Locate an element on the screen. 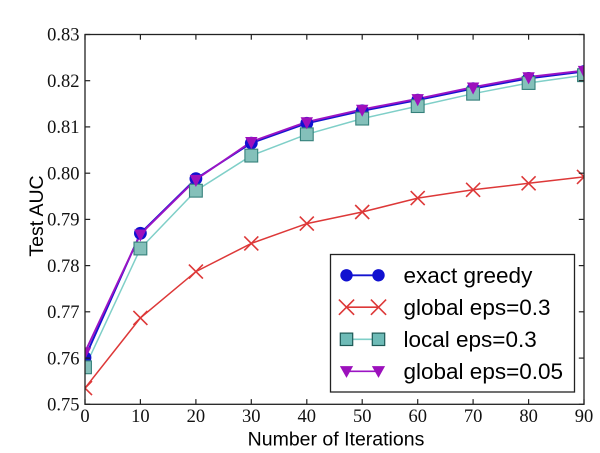  svg-text: 90 is located at coordinates (584, 417).